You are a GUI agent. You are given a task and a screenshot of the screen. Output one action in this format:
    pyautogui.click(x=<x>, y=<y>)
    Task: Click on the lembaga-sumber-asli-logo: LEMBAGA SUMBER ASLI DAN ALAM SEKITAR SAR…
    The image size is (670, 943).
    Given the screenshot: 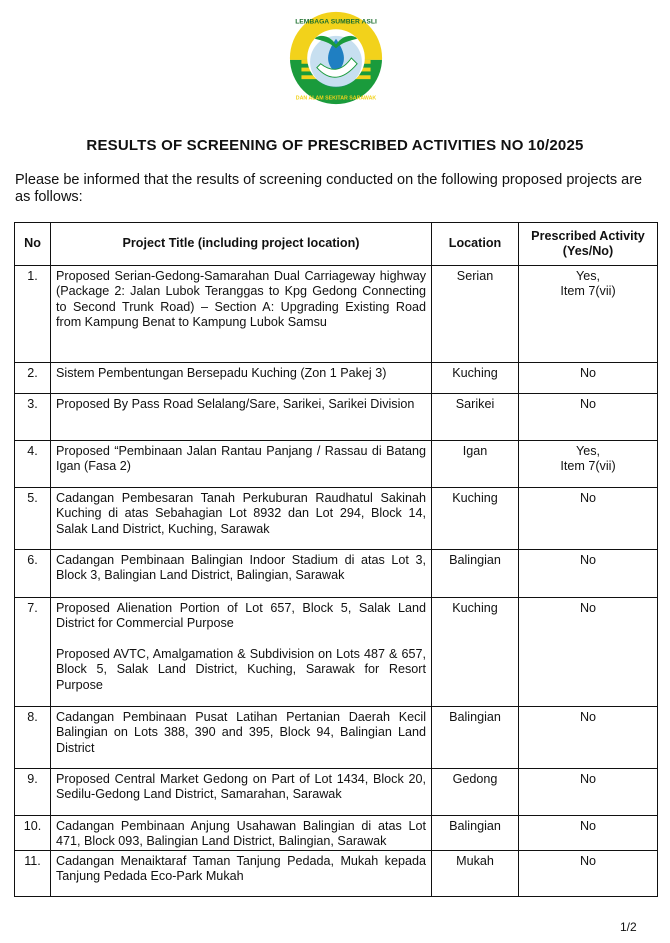 What is the action you would take?
    pyautogui.click(x=336, y=58)
    